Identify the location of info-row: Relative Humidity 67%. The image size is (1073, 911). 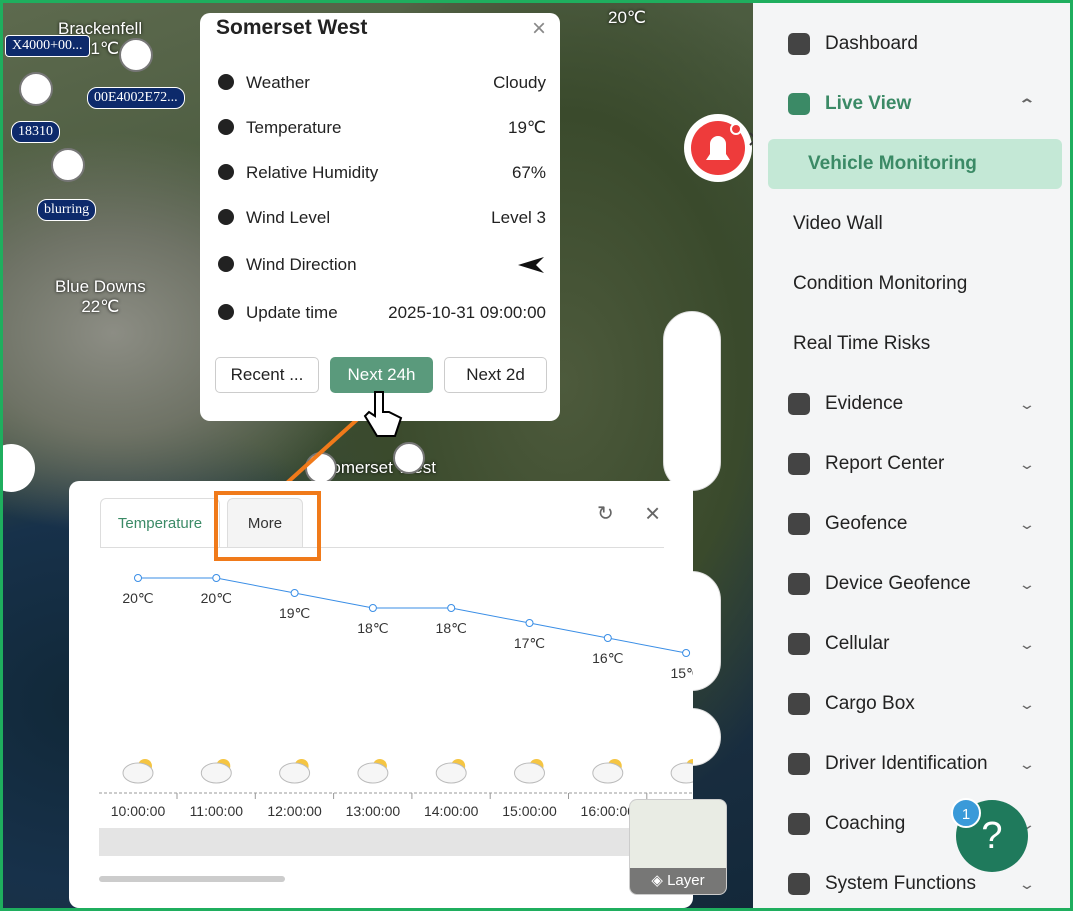
(382, 173).